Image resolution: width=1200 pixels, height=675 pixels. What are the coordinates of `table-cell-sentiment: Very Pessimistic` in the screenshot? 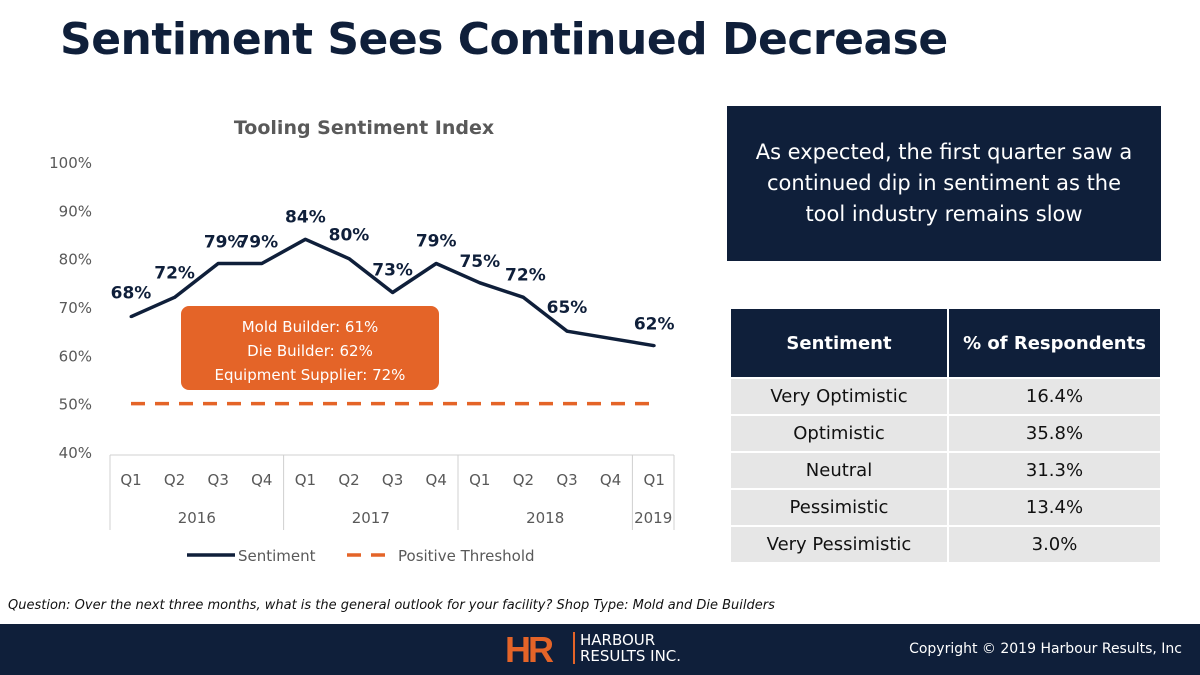 It's located at (839, 544).